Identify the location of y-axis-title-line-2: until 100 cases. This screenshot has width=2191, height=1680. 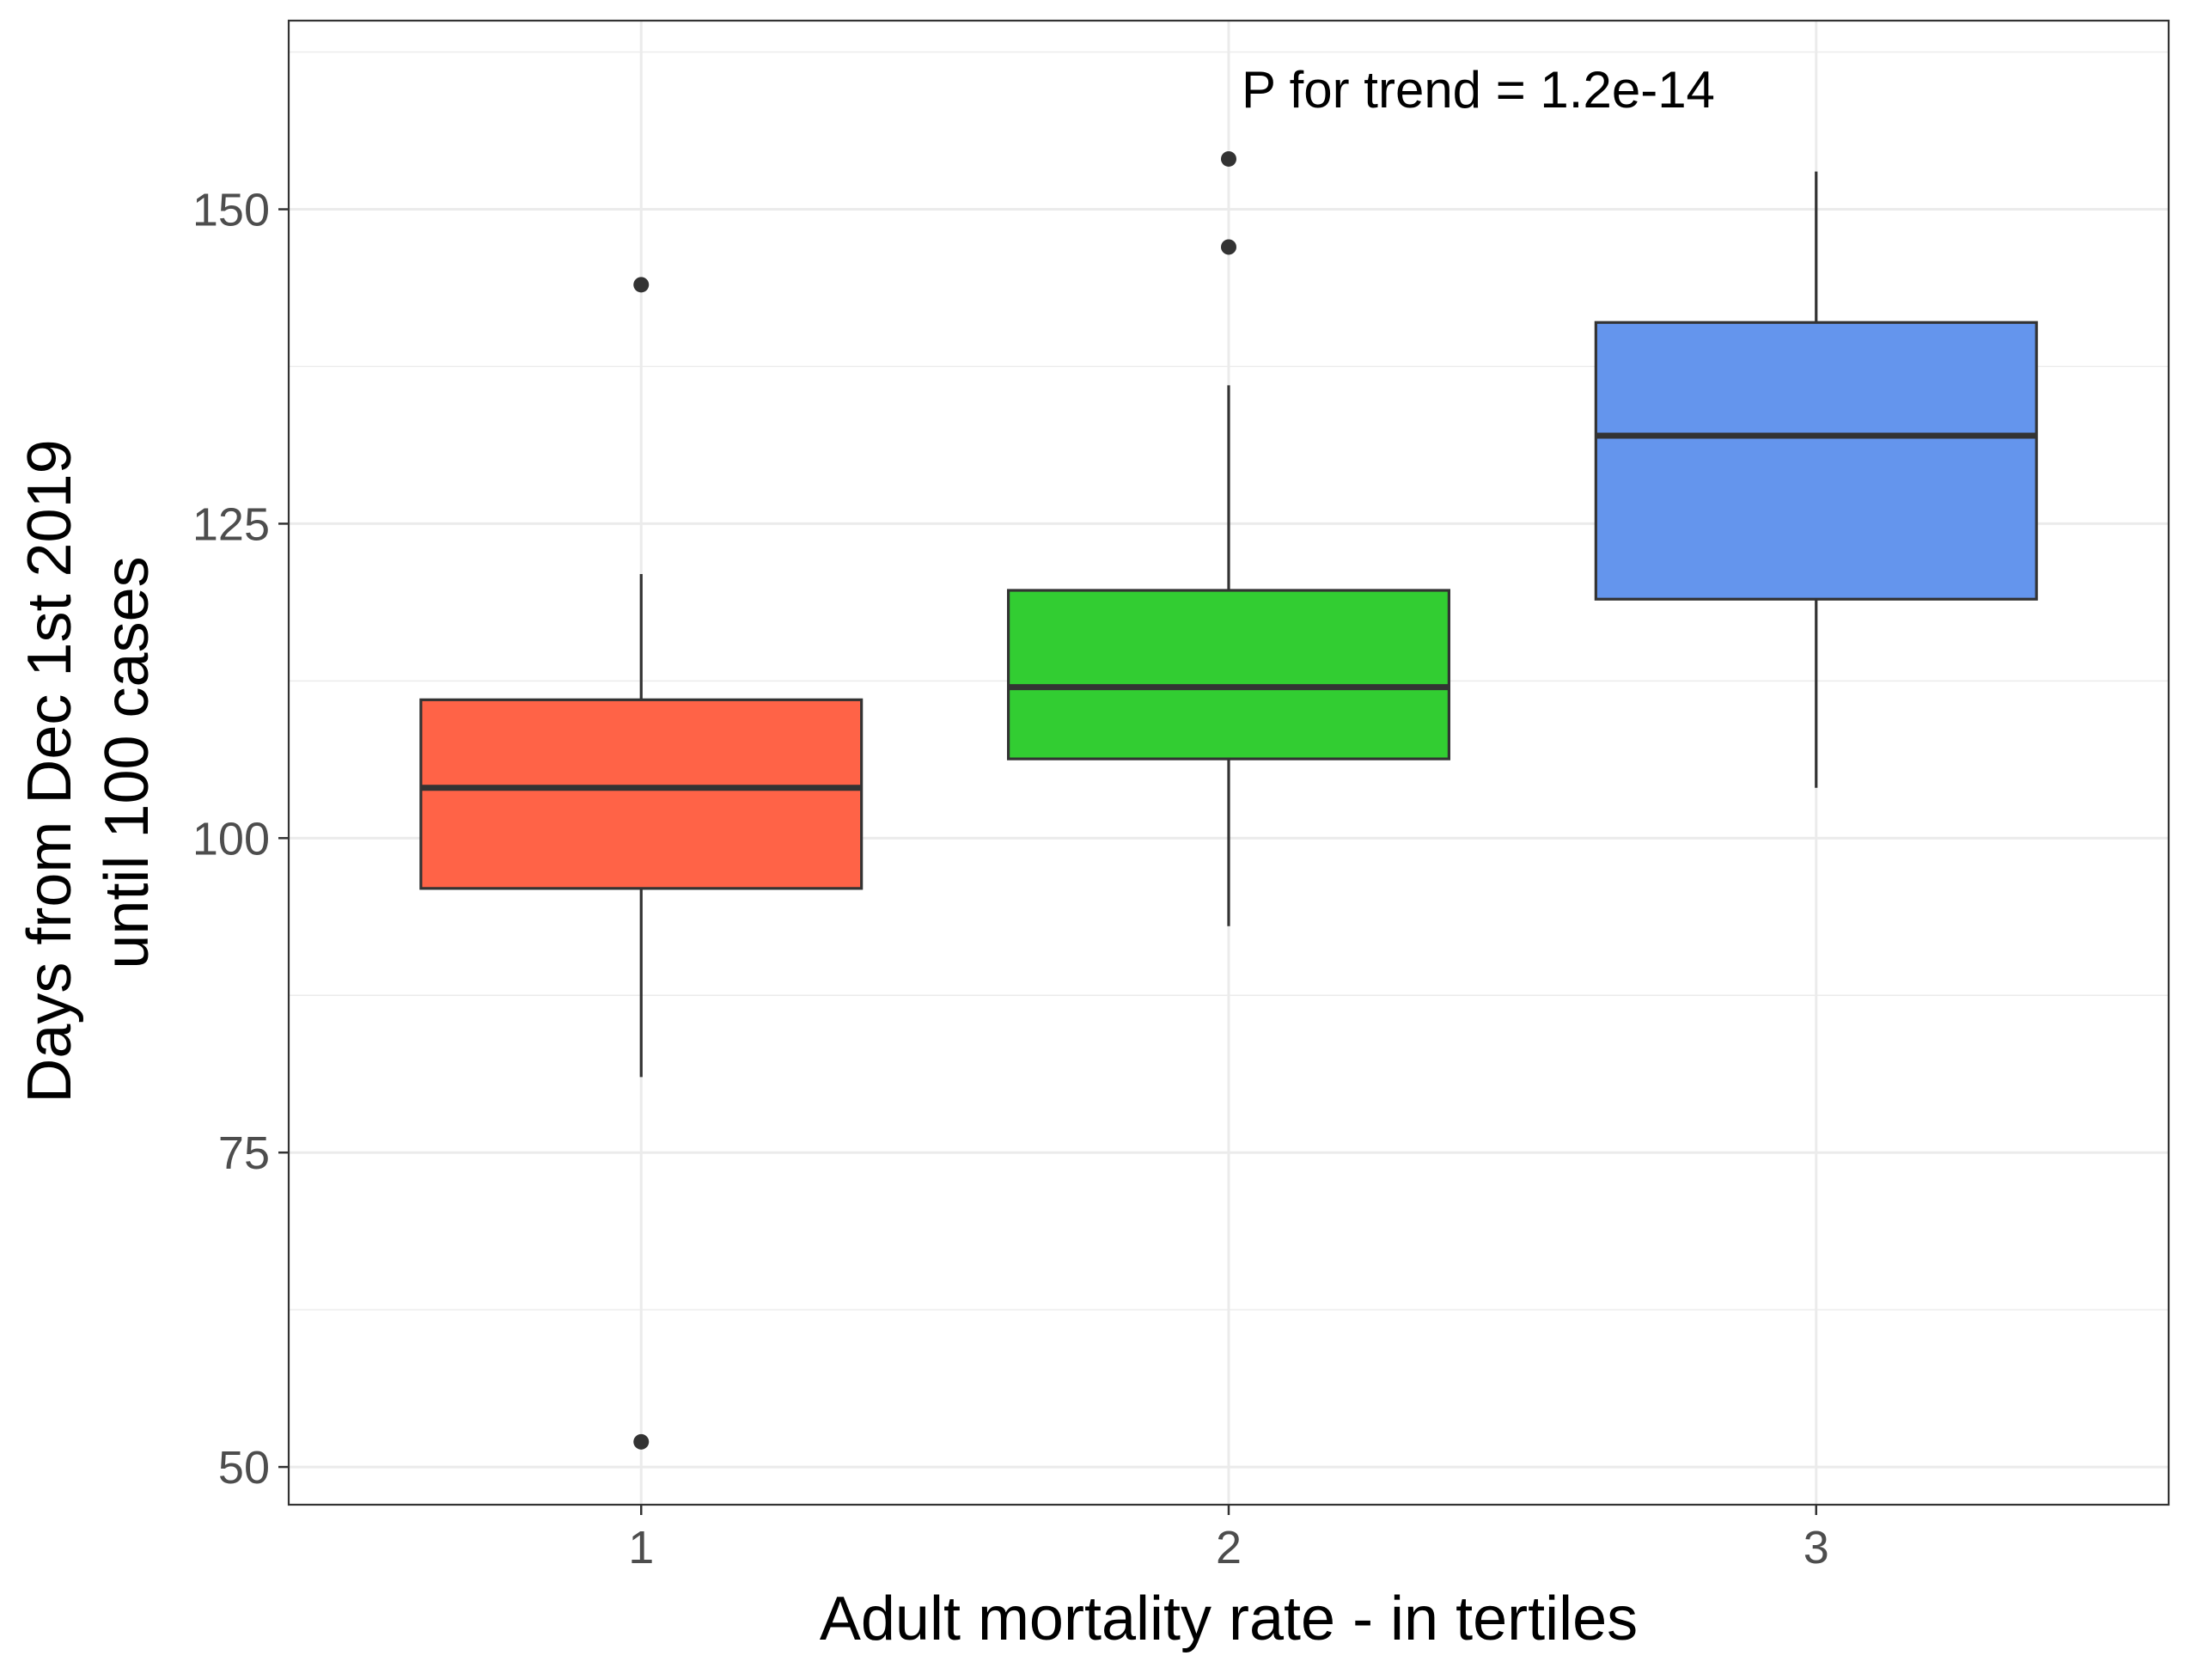
(127, 762).